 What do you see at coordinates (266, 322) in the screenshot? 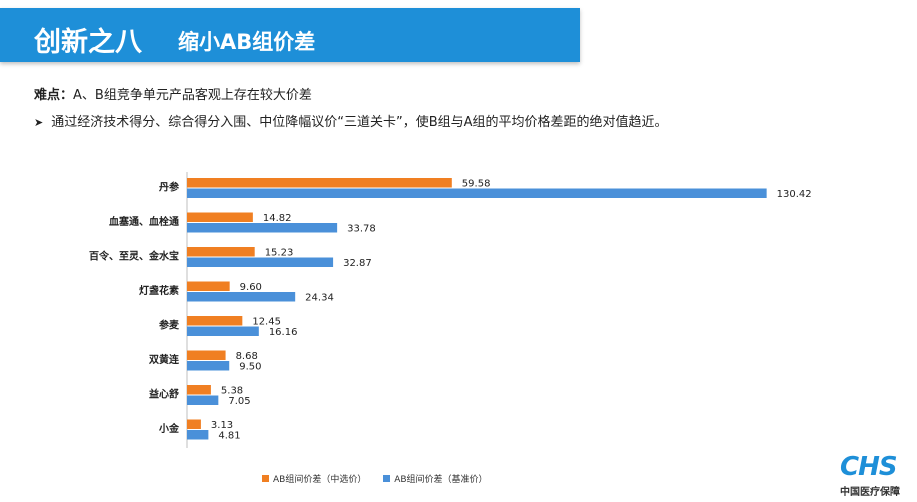
I see `data-label: 12.45` at bounding box center [266, 322].